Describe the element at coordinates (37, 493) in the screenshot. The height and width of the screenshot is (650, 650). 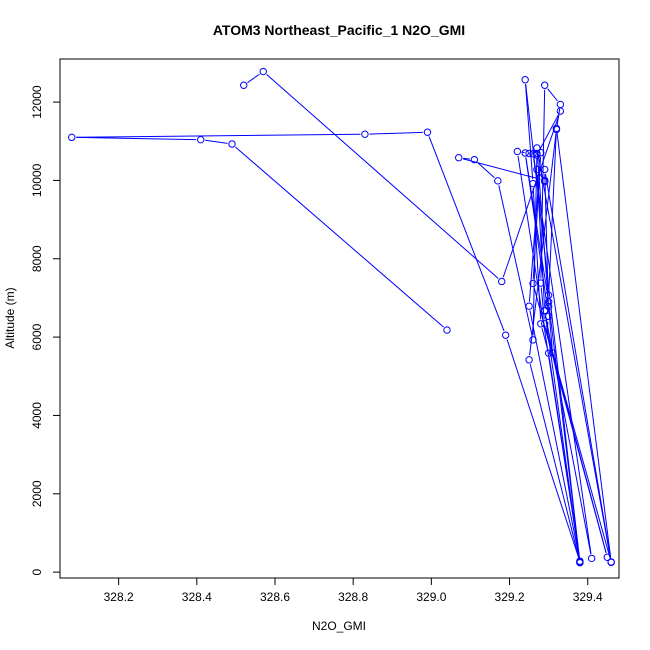
I see `y-tick-label: 2000` at that location.